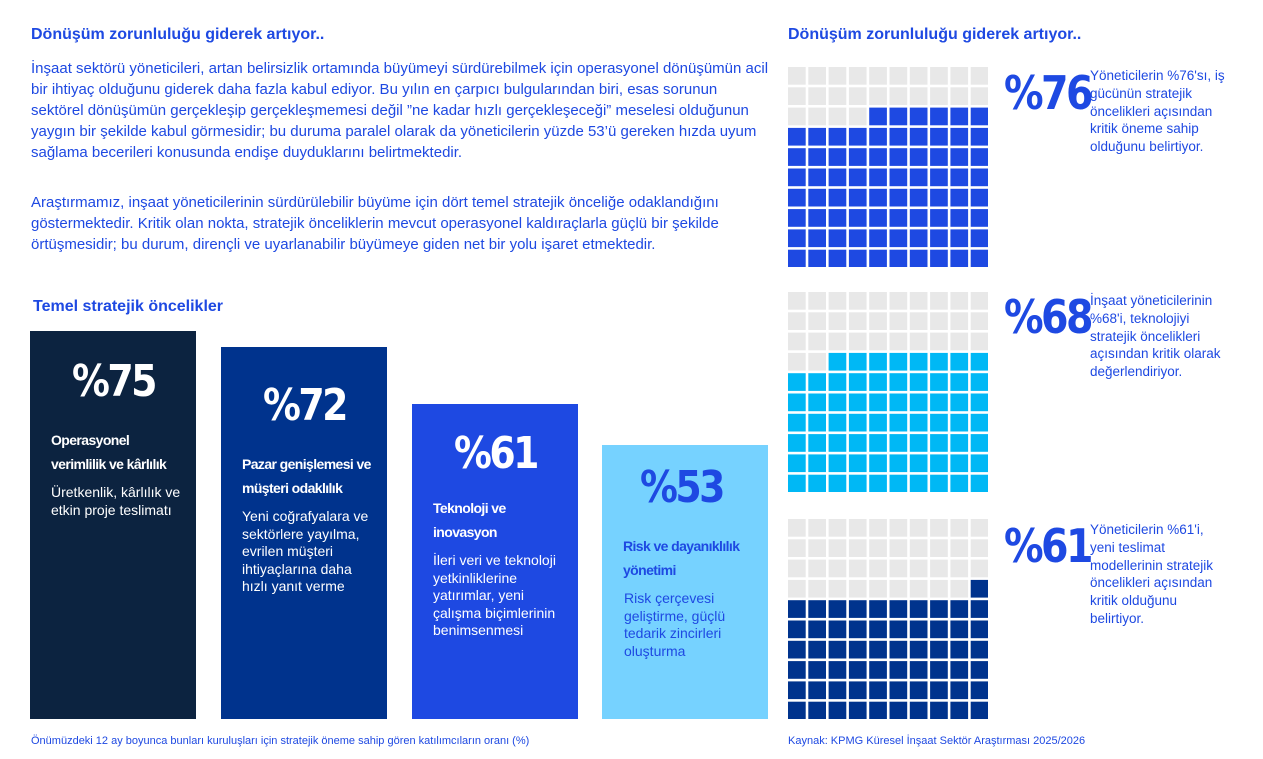  Describe the element at coordinates (305, 405) in the screenshot. I see `bar-value-label: %72` at that location.